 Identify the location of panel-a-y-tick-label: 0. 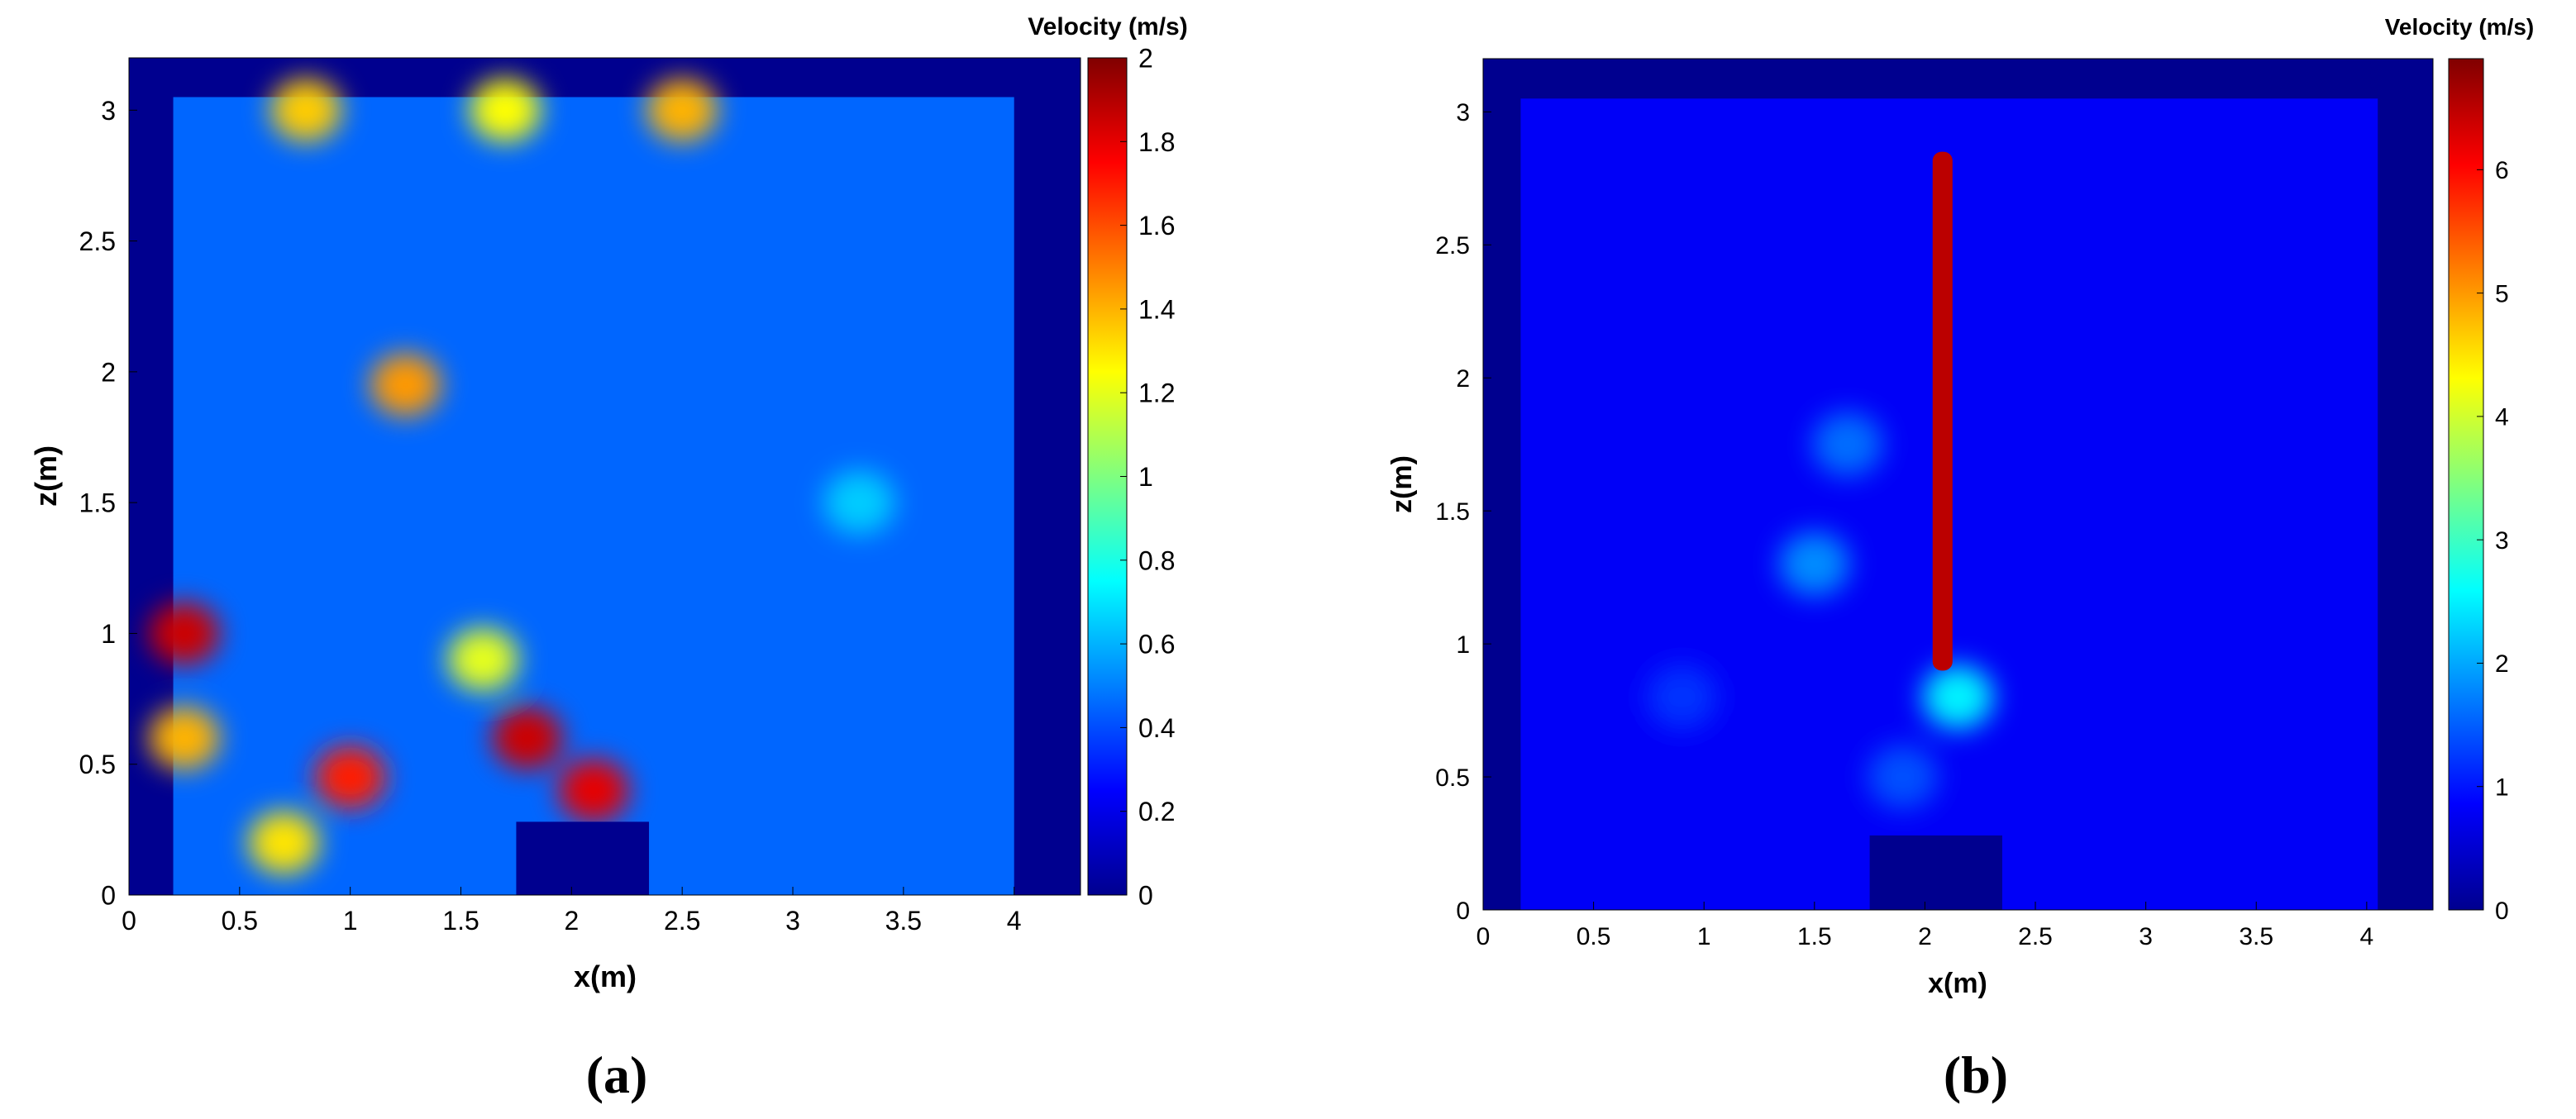
(109, 896).